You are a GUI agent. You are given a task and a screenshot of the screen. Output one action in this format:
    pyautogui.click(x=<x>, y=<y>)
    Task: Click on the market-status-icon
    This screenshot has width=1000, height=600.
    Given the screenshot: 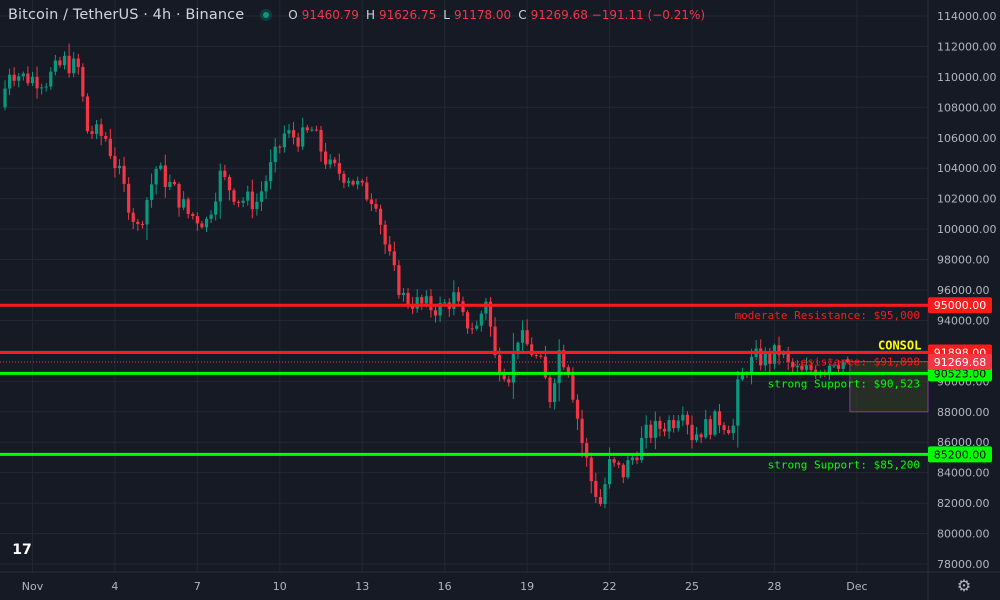 What is the action you would take?
    pyautogui.click(x=266, y=15)
    